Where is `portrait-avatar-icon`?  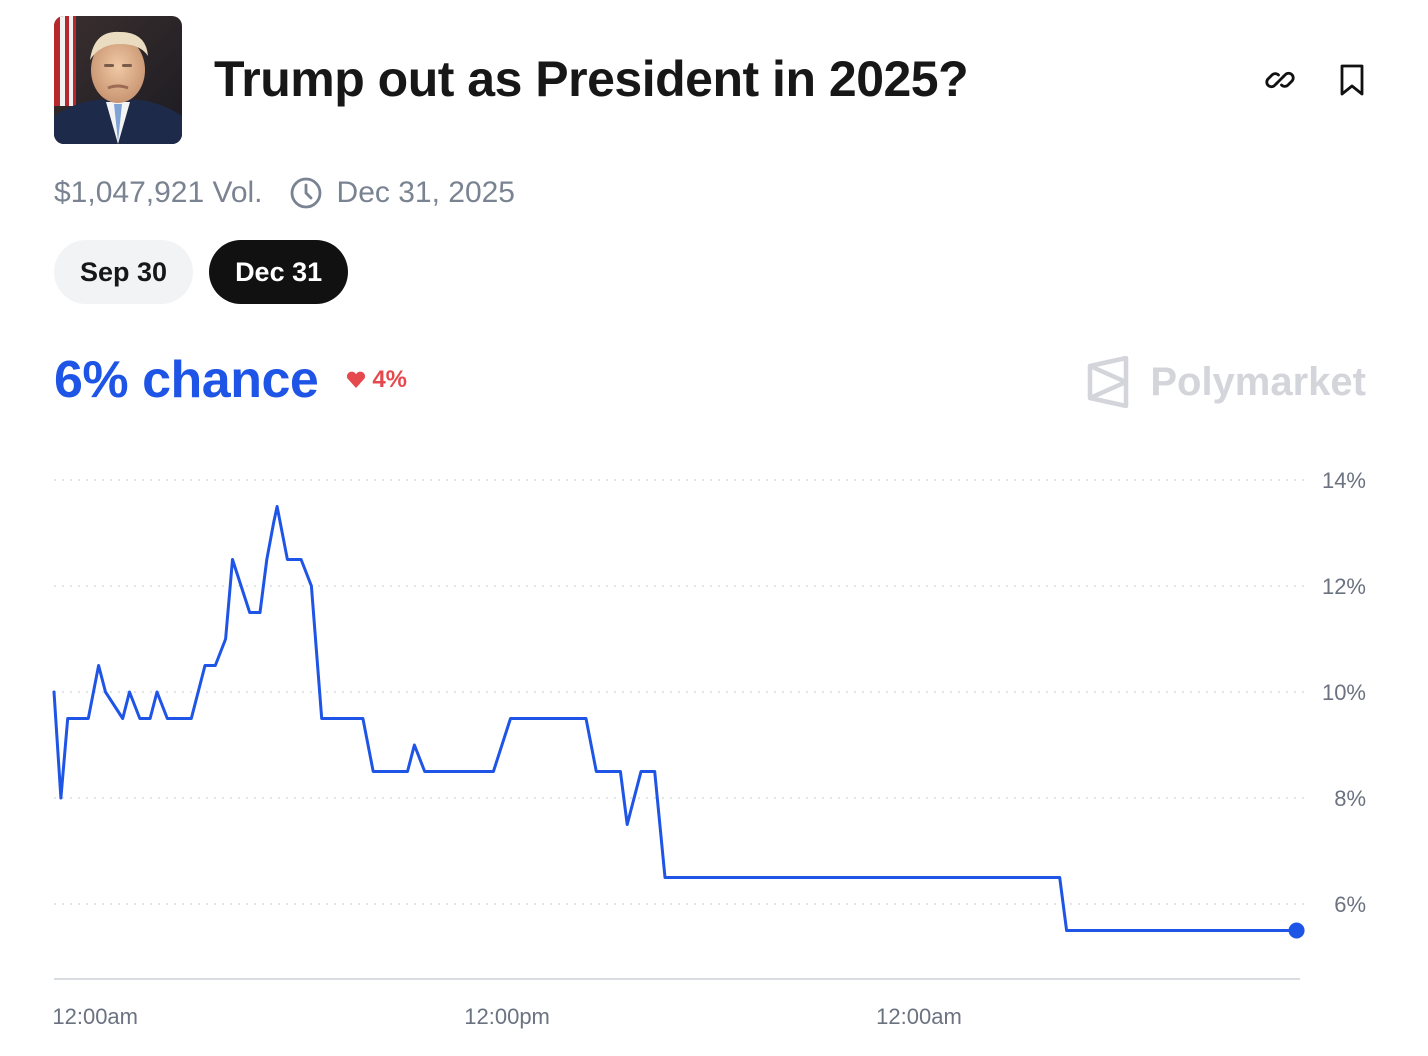
portrait-avatar-icon is located at coordinates (118, 80).